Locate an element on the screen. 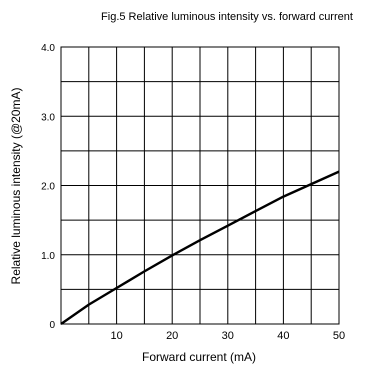 The image size is (371, 372). x-axis-label: Forward current (mA) is located at coordinates (199, 357).